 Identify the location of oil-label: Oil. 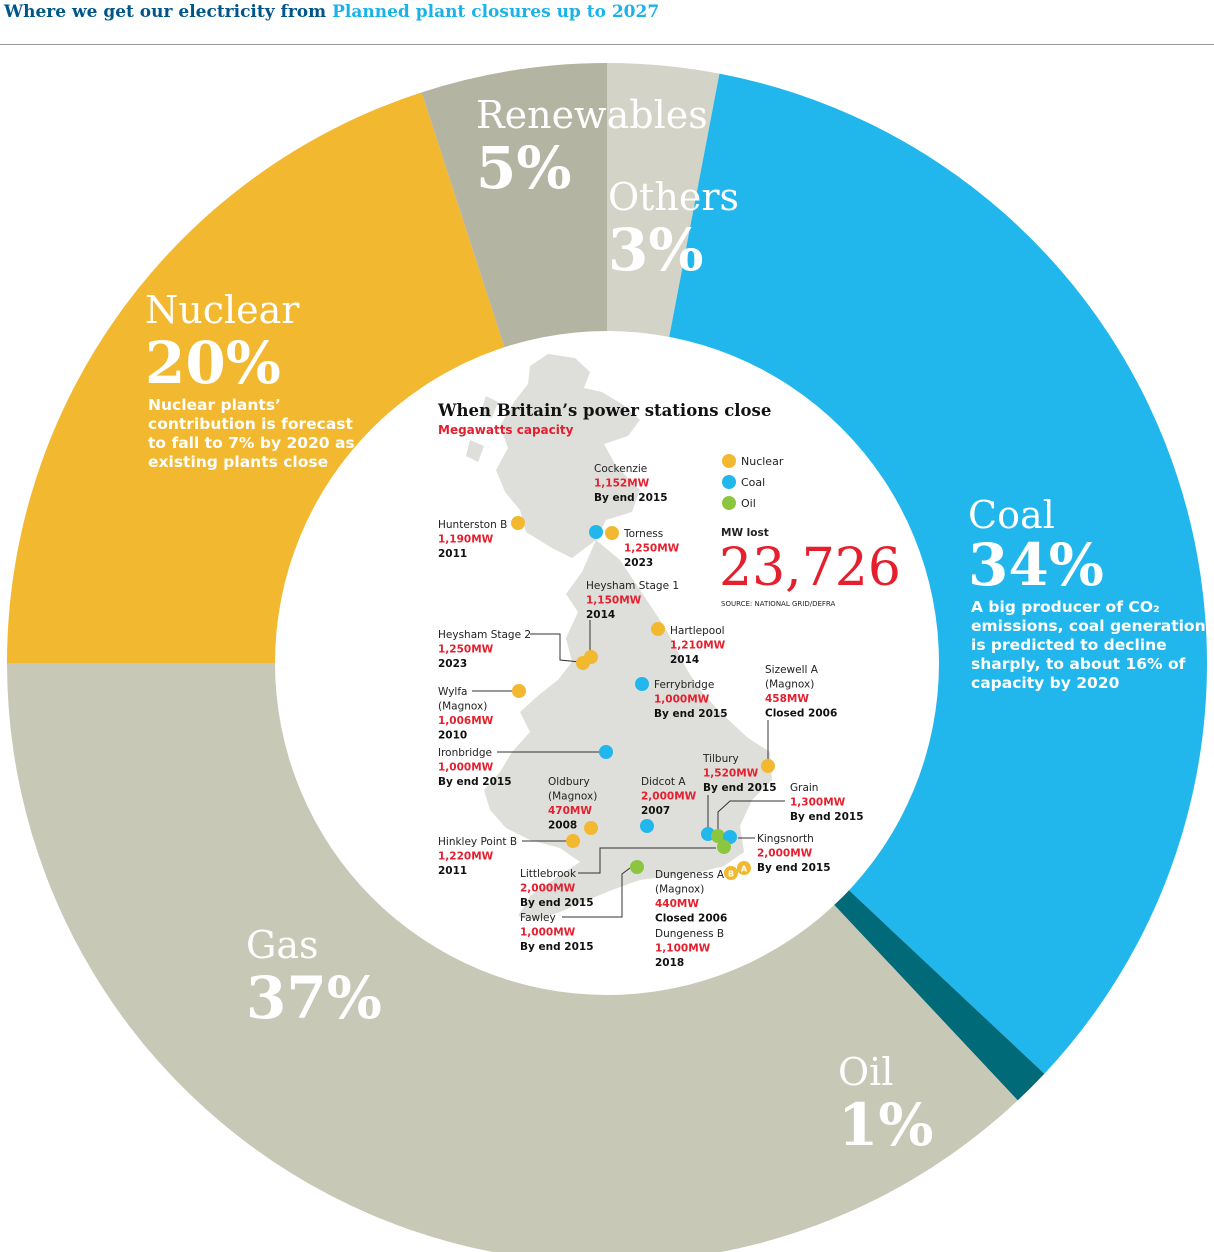
(865, 1072).